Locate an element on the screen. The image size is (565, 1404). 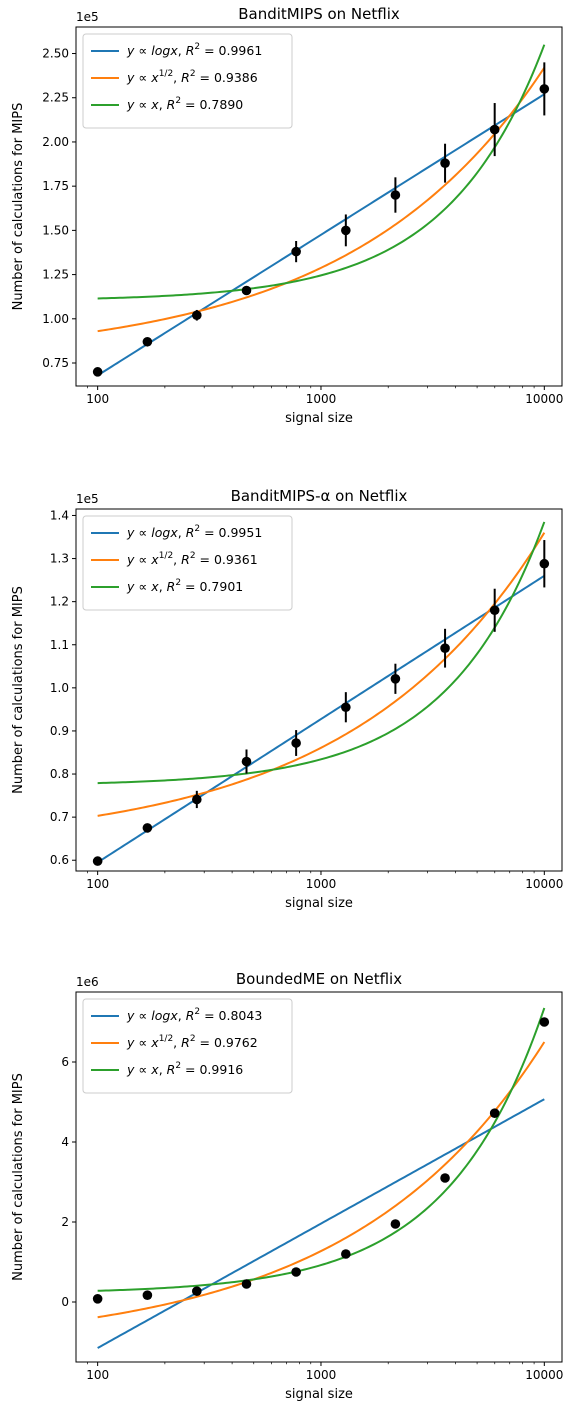
legend-entry: y ∝ logx, R2 = 0.8043 is located at coordinates (194, 1015).